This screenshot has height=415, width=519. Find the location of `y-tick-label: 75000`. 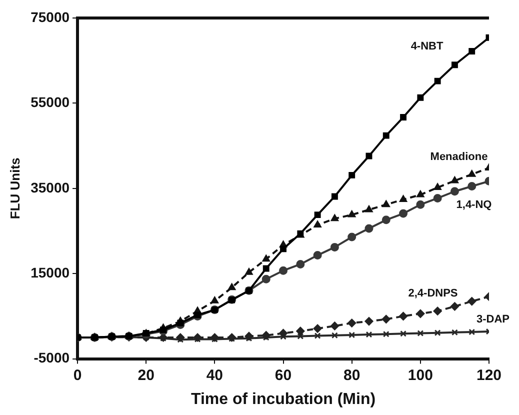

y-tick-label: 75000 is located at coordinates (50, 16).